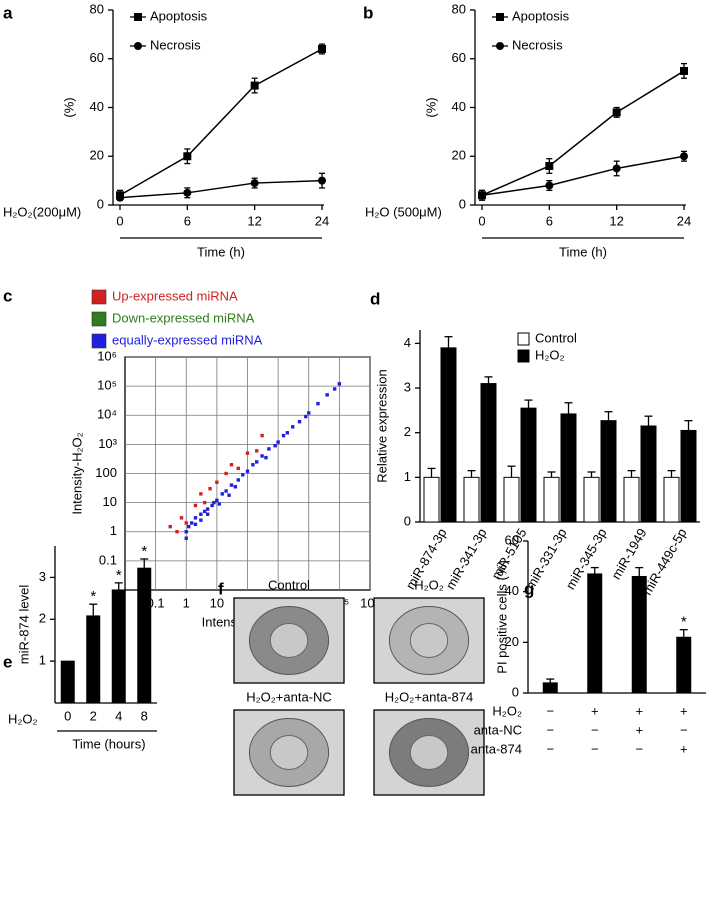 The height and width of the screenshot is (910, 725). Describe the element at coordinates (537, 44) in the screenshot. I see `legend-label: Necrosis` at that location.